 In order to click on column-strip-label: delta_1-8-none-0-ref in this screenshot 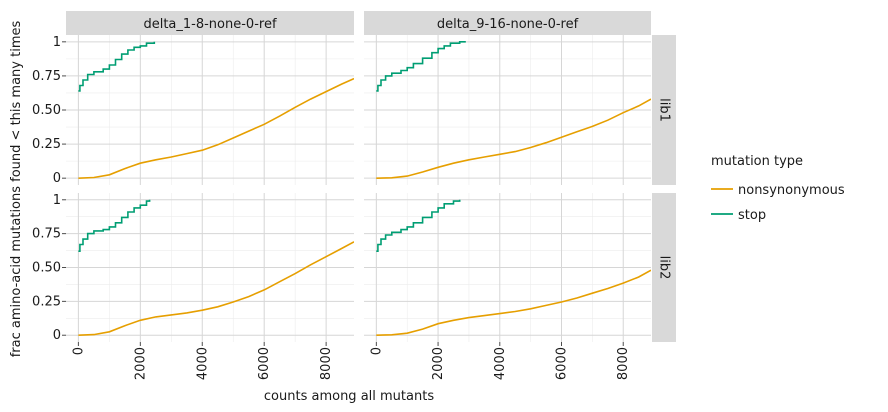, I will do `click(209, 24)`.